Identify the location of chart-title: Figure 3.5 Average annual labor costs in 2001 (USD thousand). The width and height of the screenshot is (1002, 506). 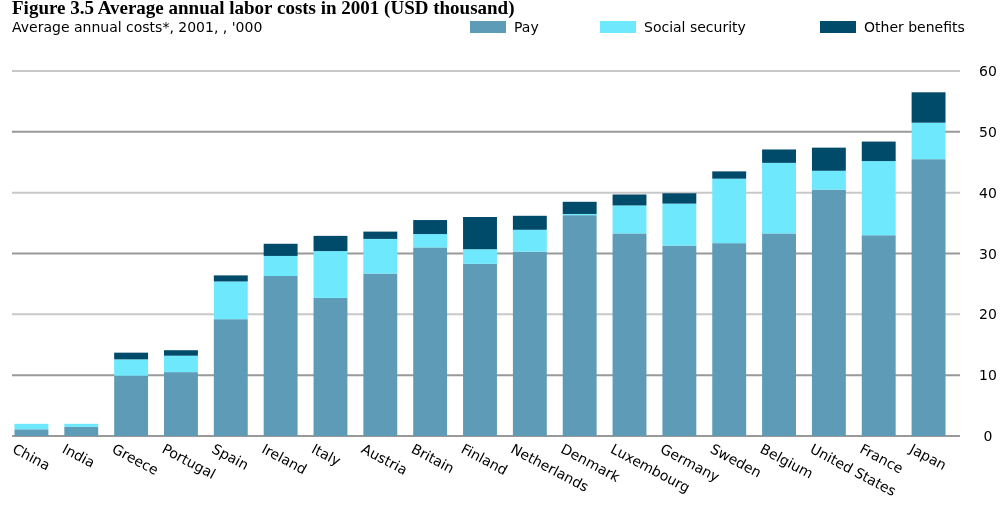
(263, 9).